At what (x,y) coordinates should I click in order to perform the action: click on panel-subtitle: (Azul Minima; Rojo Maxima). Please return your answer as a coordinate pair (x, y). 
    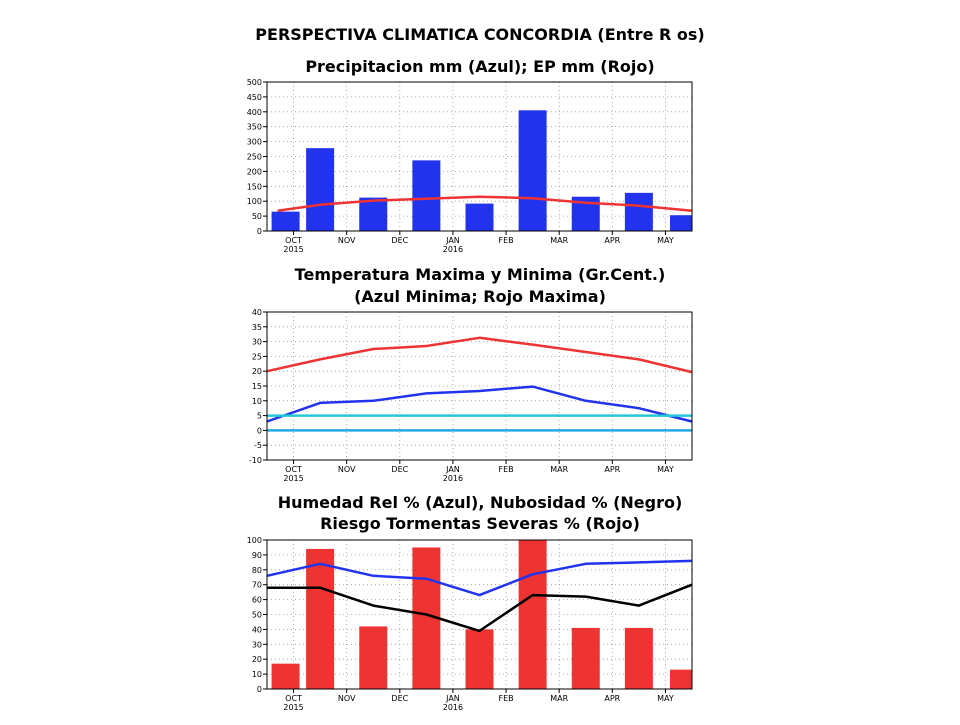
    Looking at the image, I should click on (480, 296).